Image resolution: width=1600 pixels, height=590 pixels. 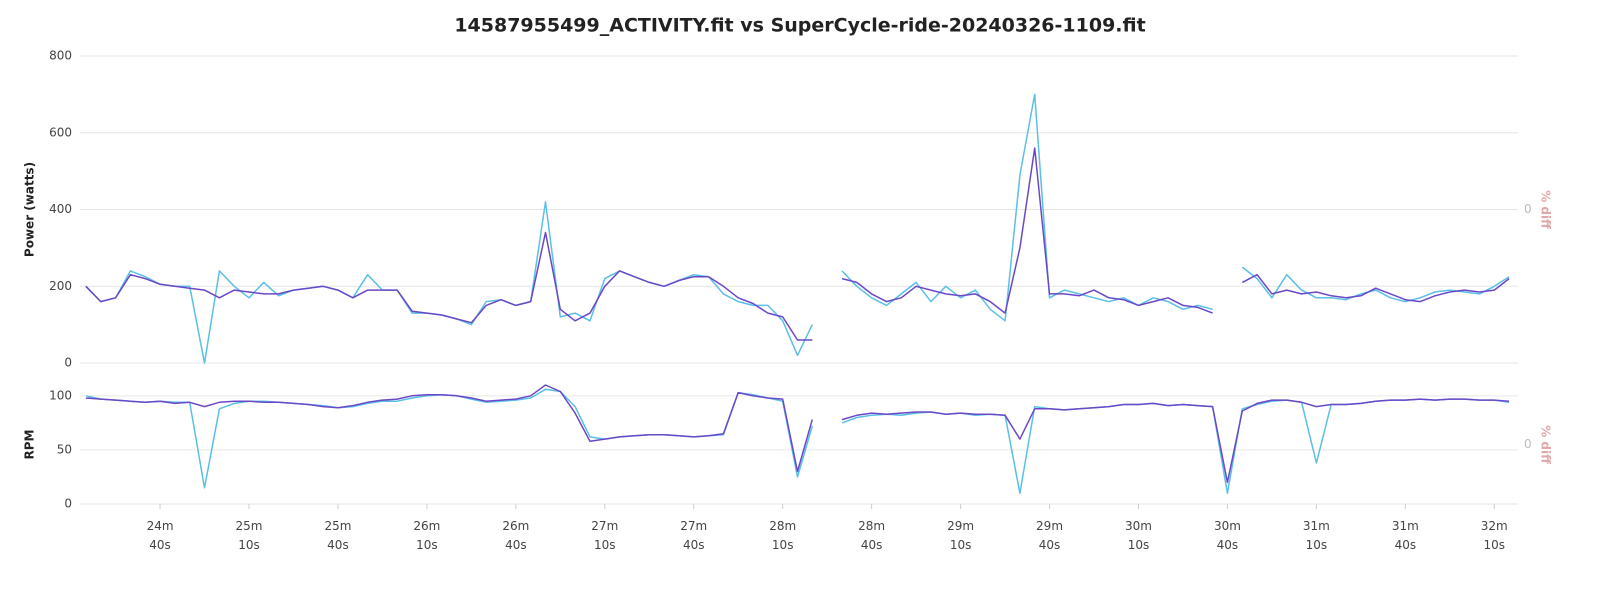 I want to click on x-tick-label: 25m 10s, so click(x=249, y=535).